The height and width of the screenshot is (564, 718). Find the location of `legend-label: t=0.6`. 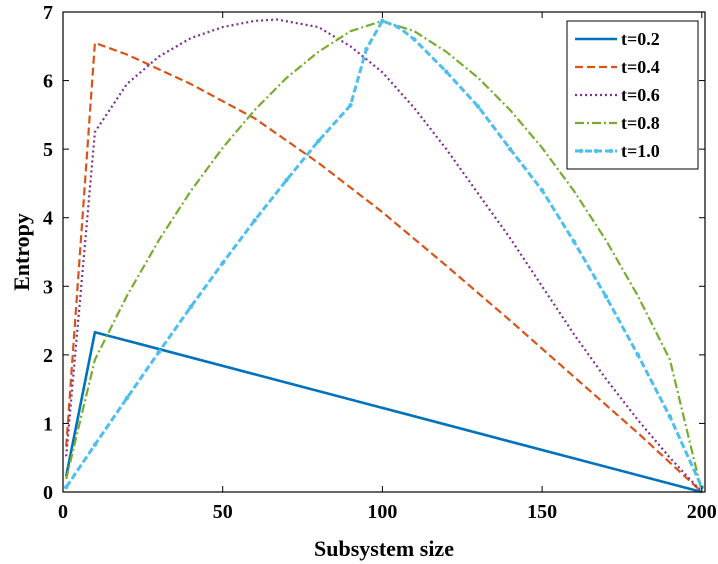

legend-label: t=0.6 is located at coordinates (640, 95).